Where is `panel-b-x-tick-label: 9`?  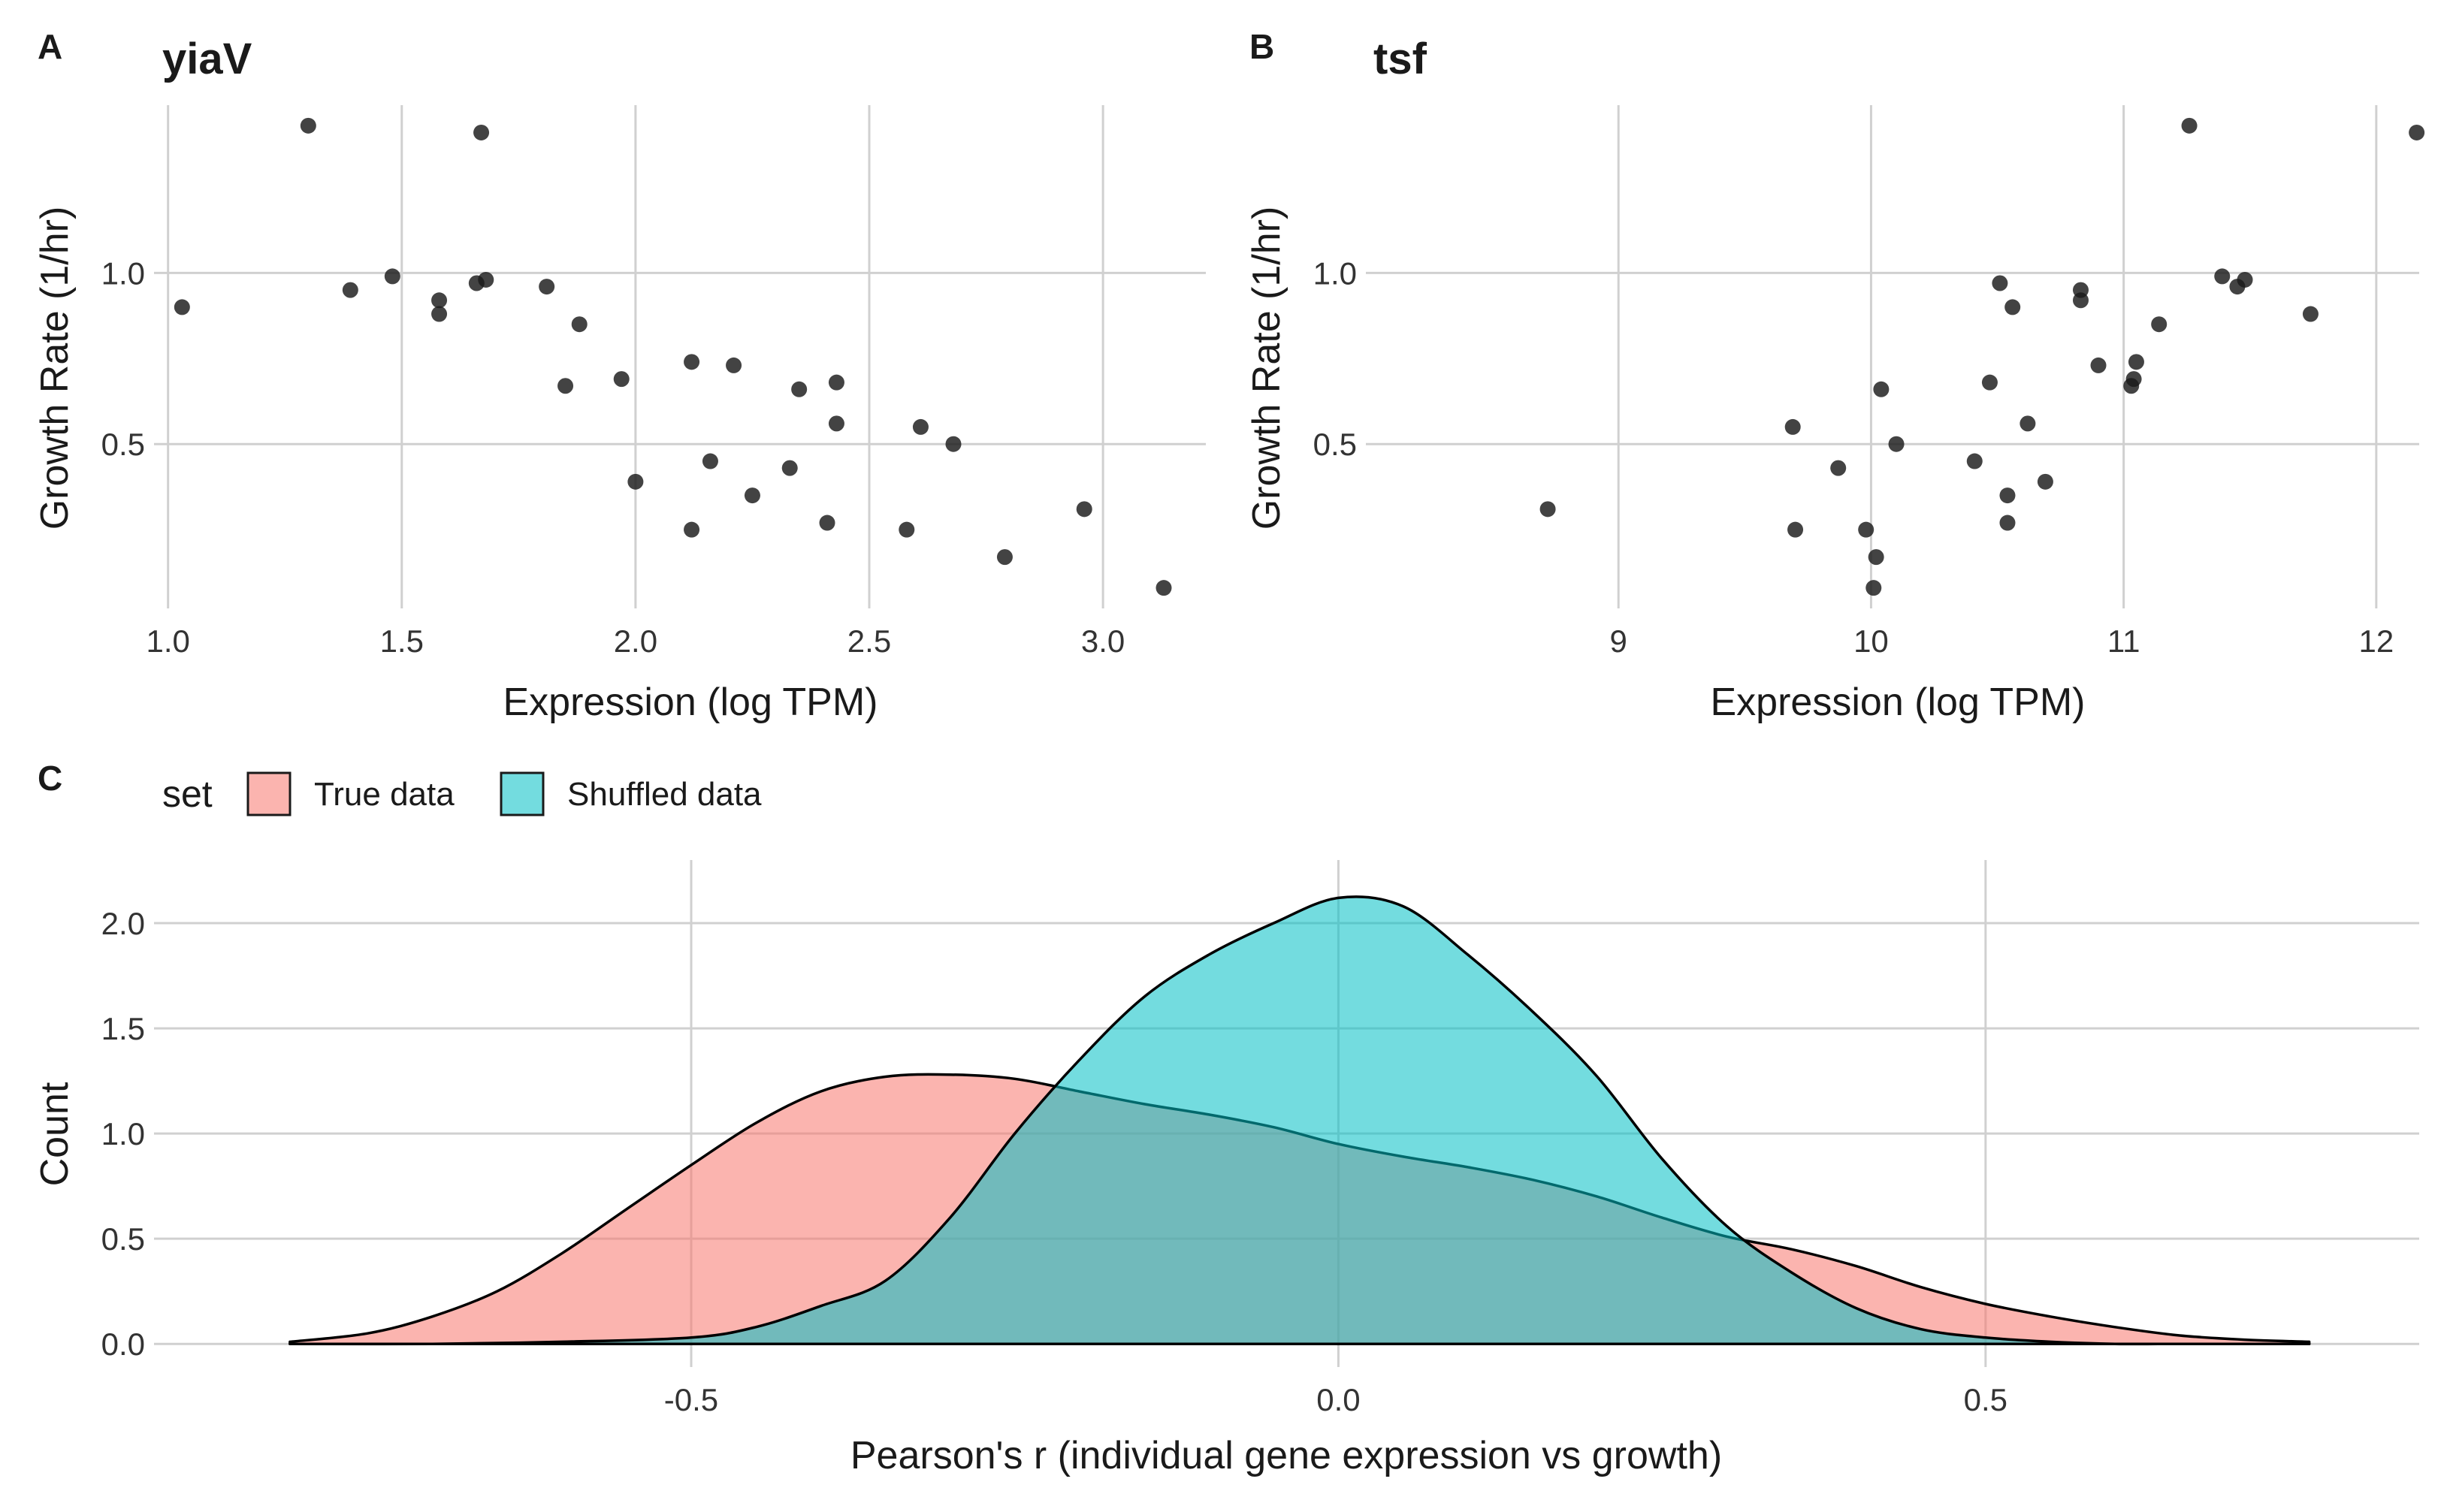
panel-b-x-tick-label: 9 is located at coordinates (1618, 641).